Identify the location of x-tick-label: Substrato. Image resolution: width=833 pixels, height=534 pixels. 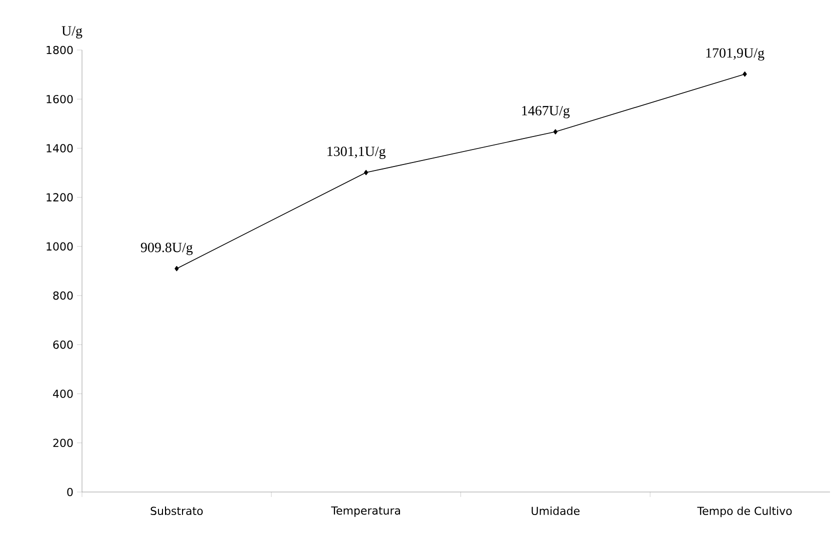
(176, 511).